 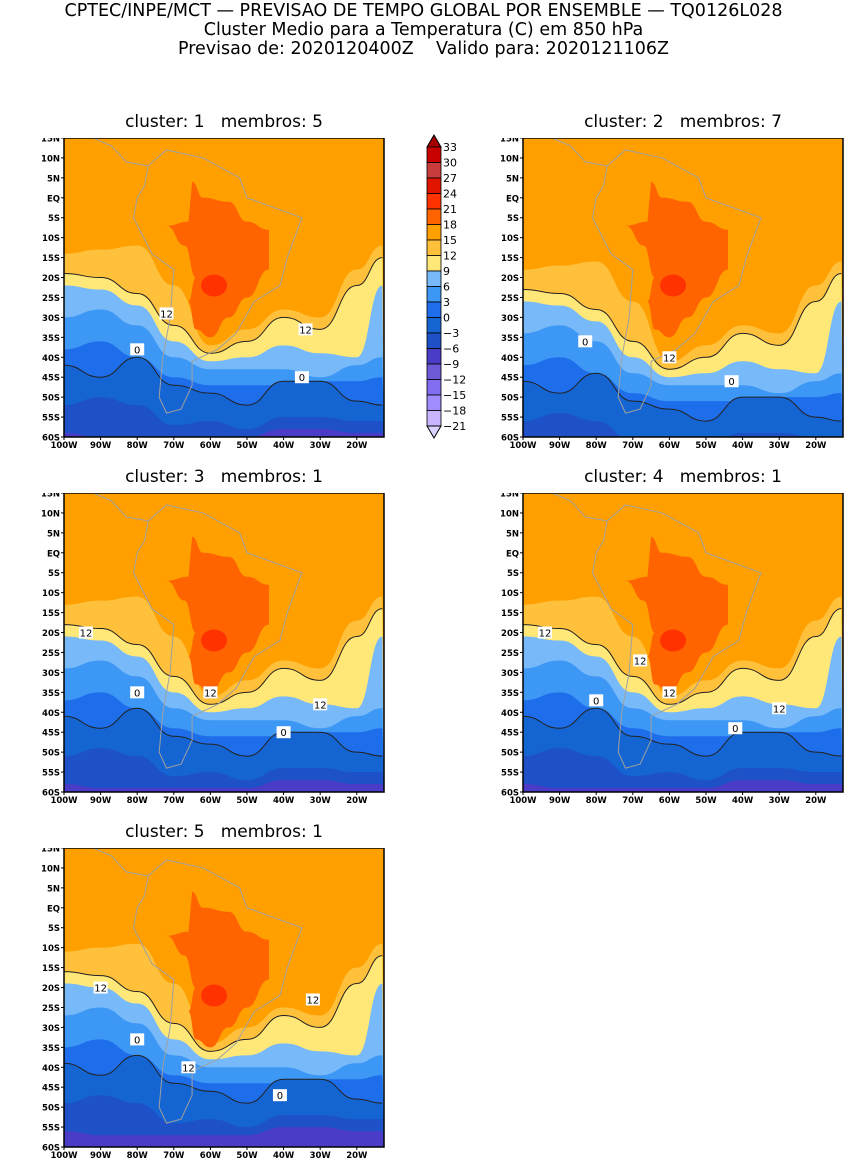 What do you see at coordinates (446, 271) in the screenshot?
I see `colorbar-label: 9` at bounding box center [446, 271].